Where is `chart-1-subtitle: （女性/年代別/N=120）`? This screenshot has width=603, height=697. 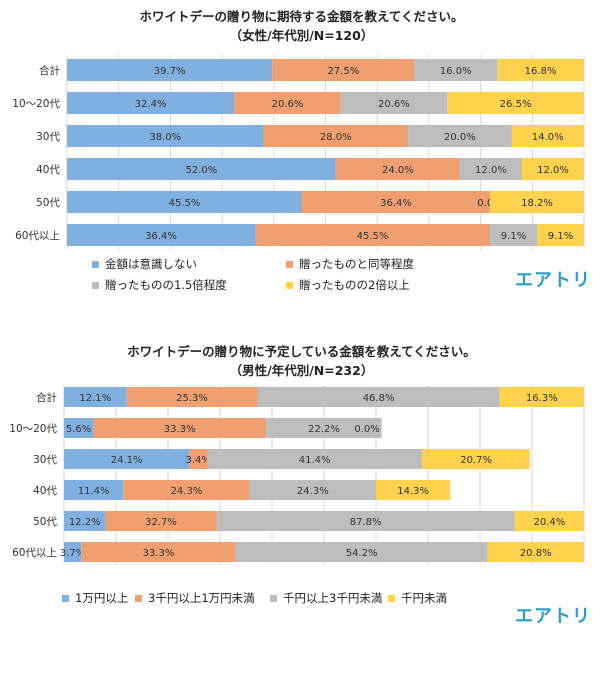 chart-1-subtitle: （女性/年代別/N=120） is located at coordinates (301, 35).